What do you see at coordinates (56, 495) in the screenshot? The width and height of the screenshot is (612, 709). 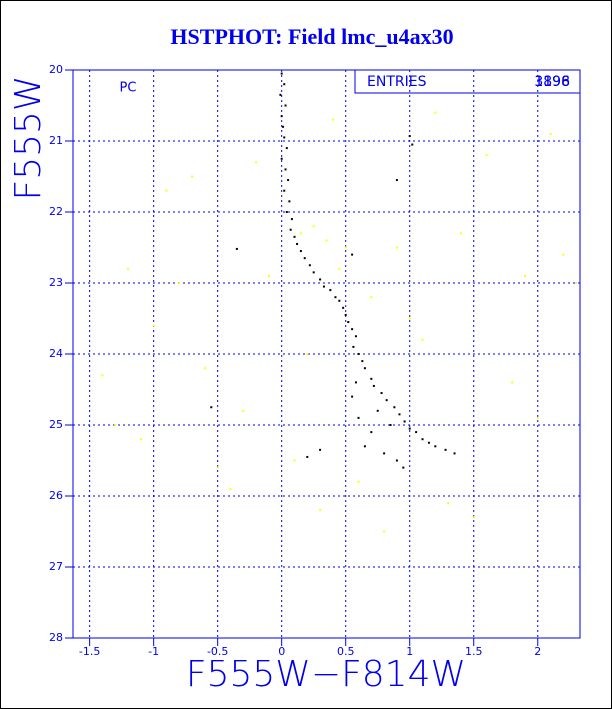 I see `y-tick-label: 26` at bounding box center [56, 495].